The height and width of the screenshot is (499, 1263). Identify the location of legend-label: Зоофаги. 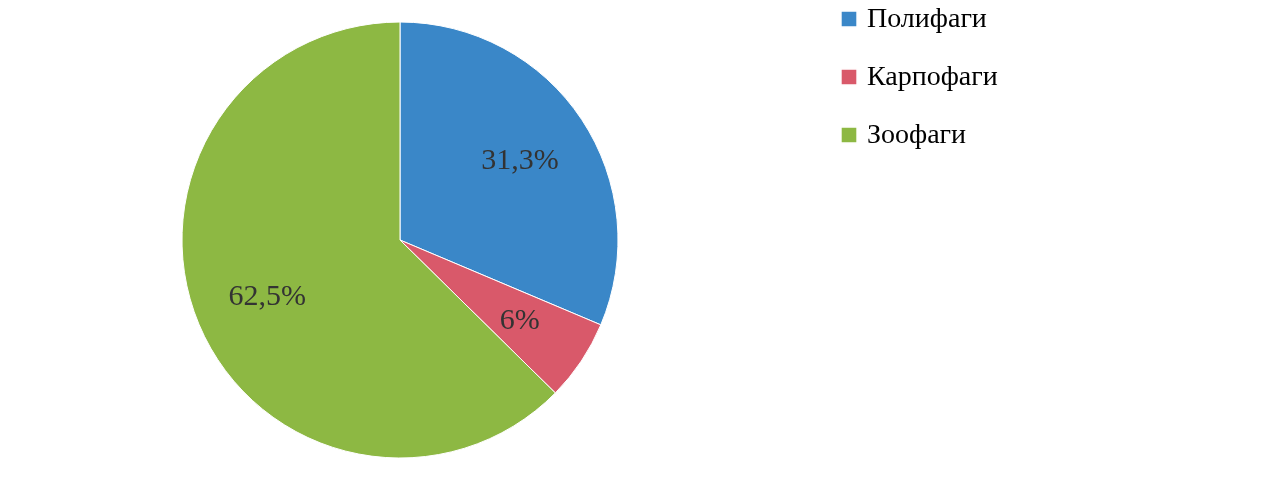
(917, 133).